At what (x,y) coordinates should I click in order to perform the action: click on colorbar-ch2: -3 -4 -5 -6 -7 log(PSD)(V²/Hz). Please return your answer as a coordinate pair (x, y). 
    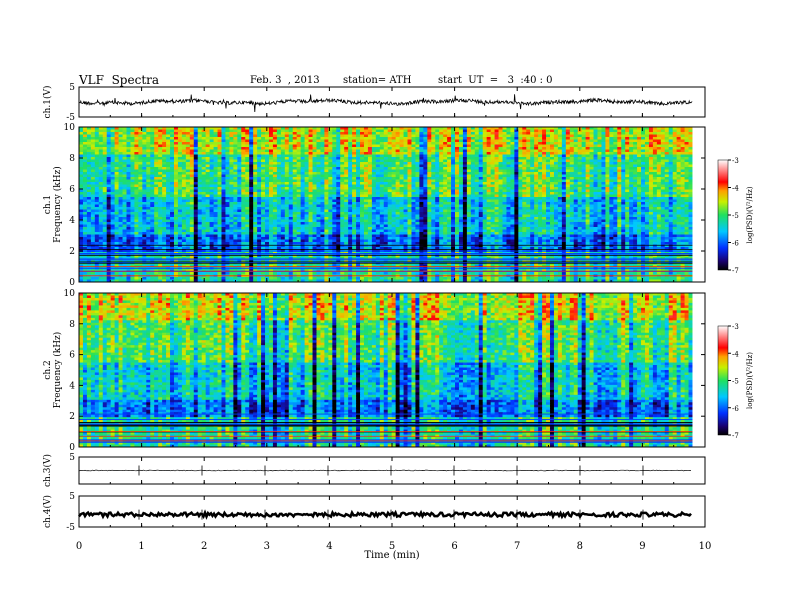
    Looking at the image, I should click on (735, 381).